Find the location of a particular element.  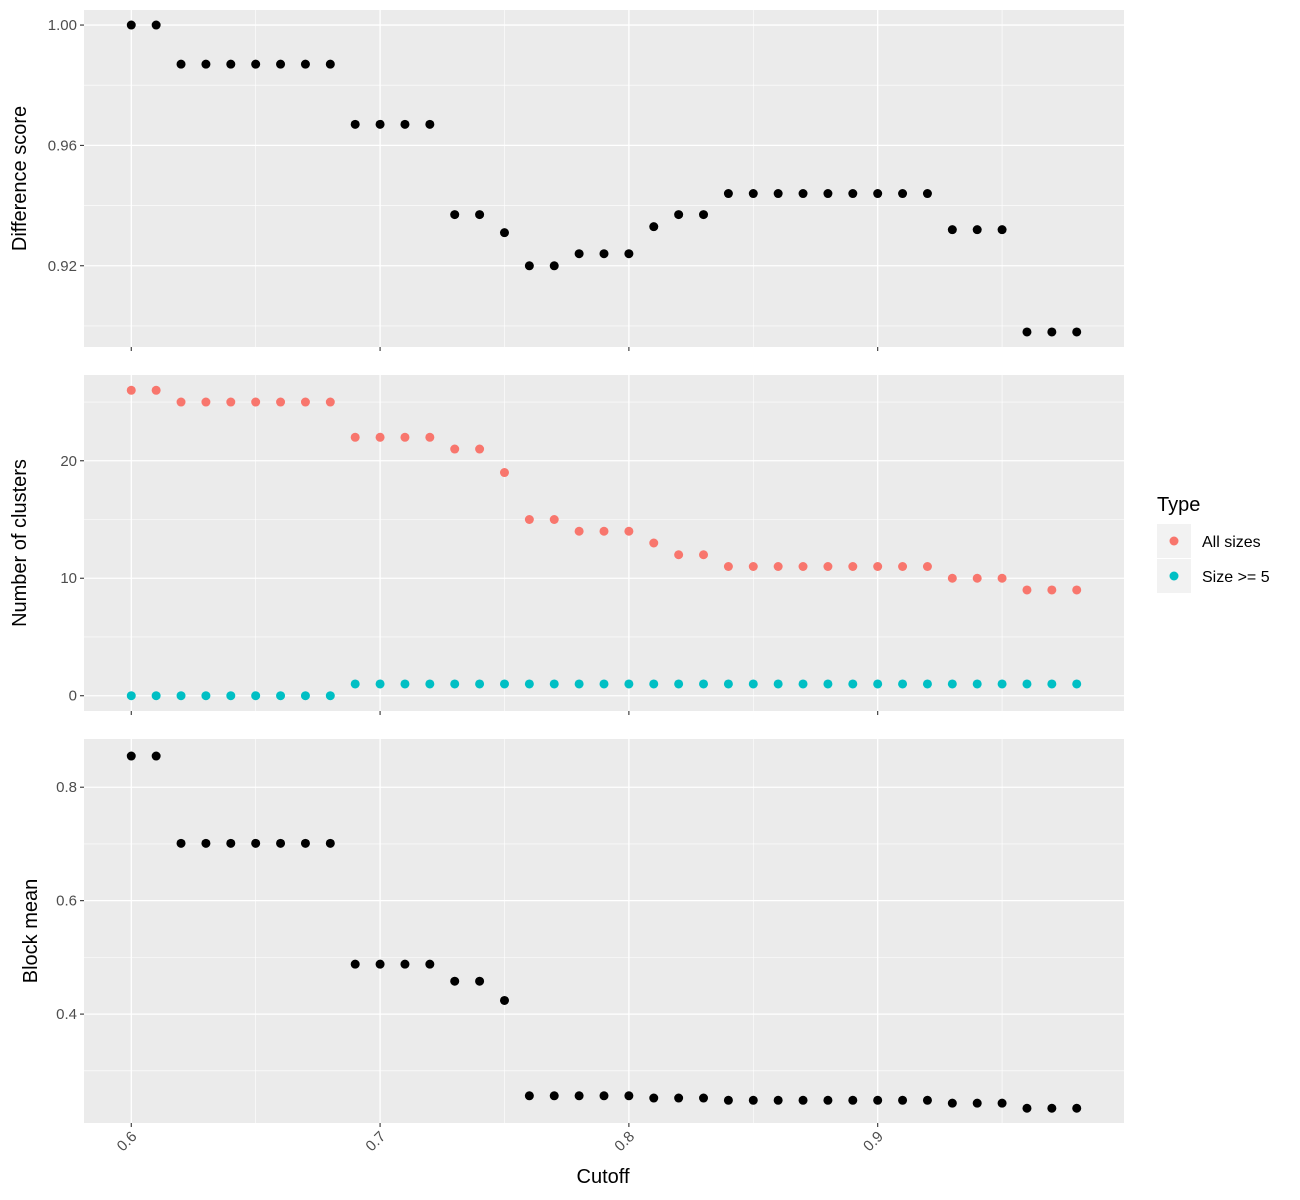

y-axis-title: Difference score is located at coordinates (20, 178).